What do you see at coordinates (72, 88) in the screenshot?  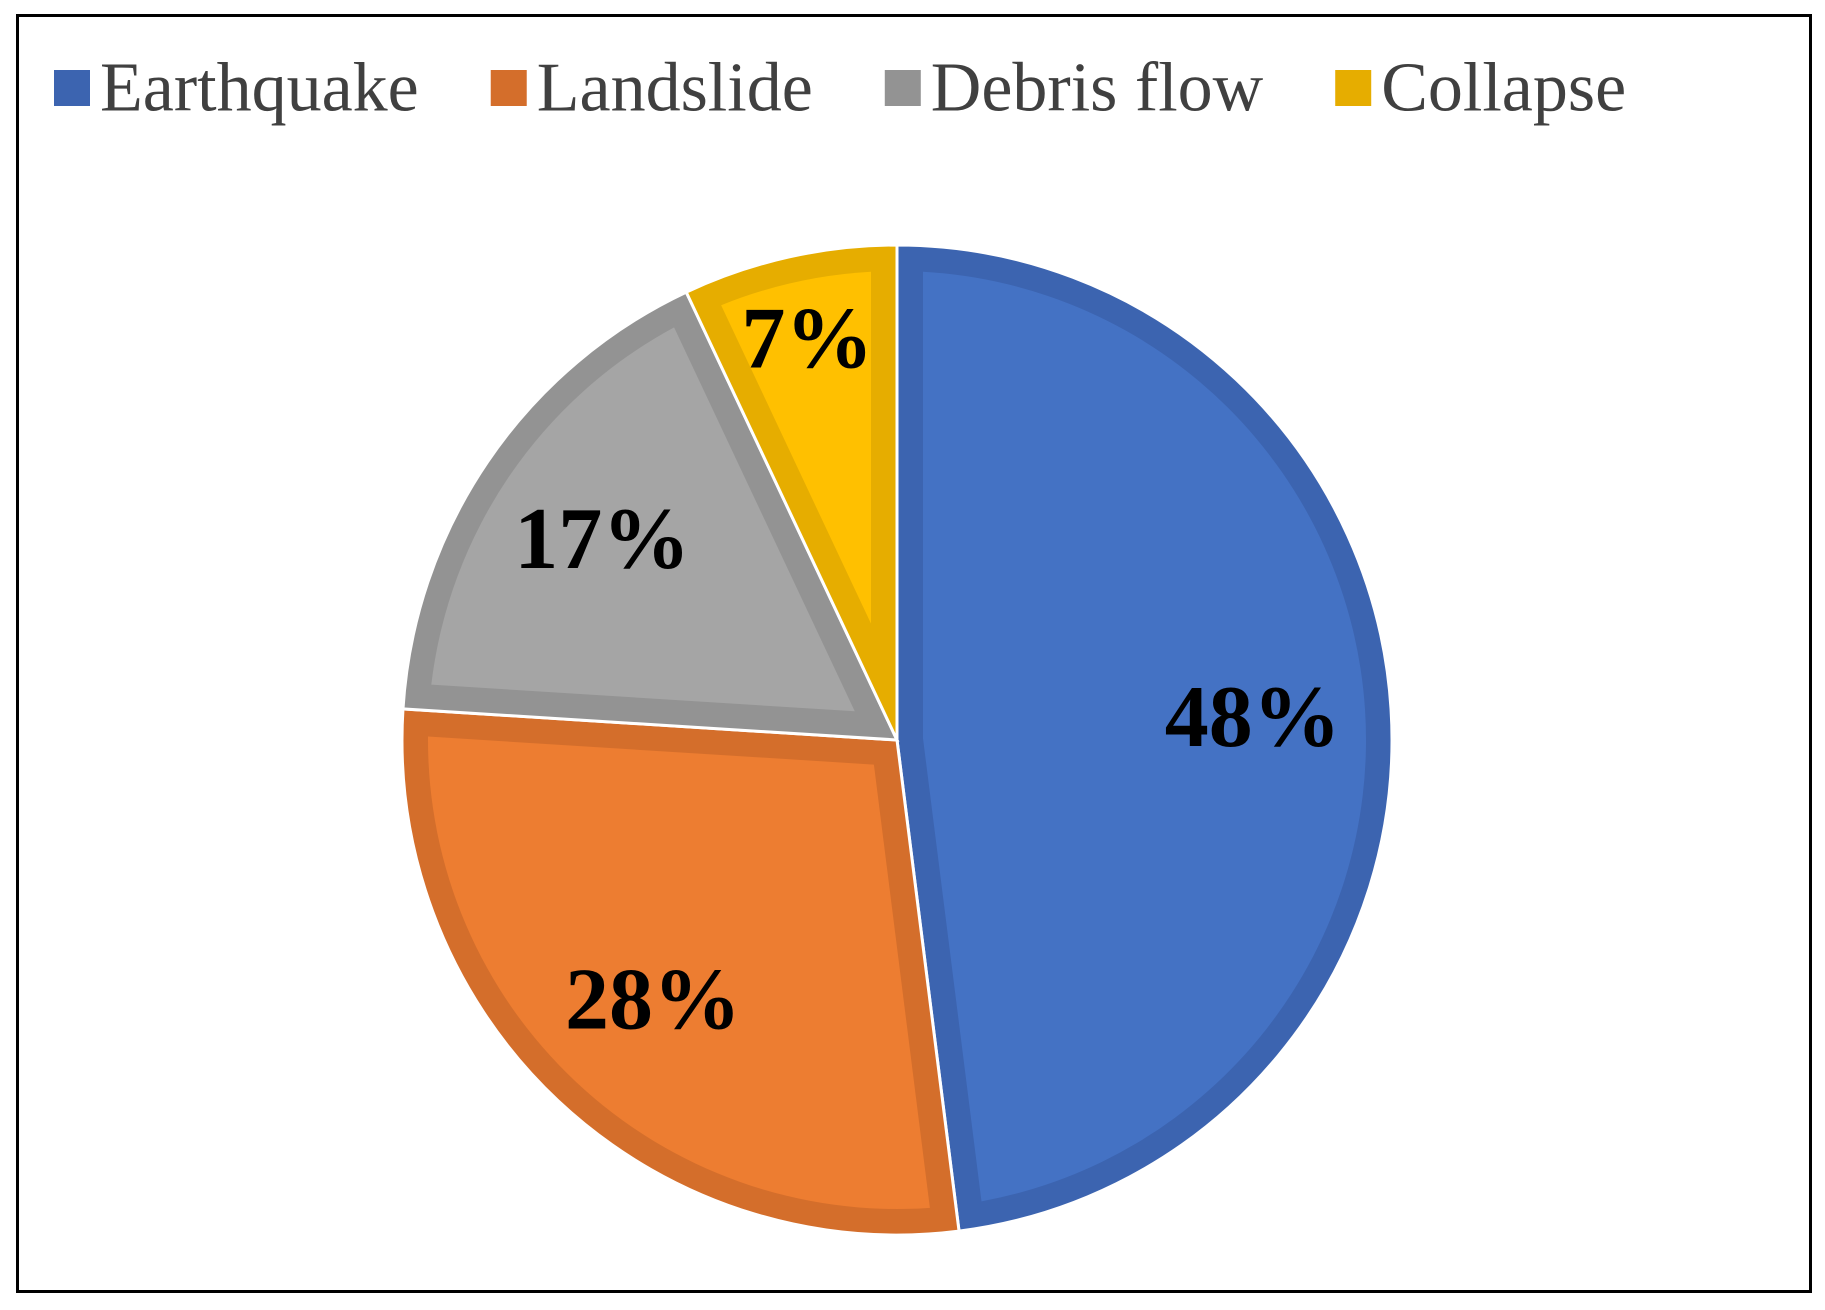 I see `legend-swatch-earthquake` at bounding box center [72, 88].